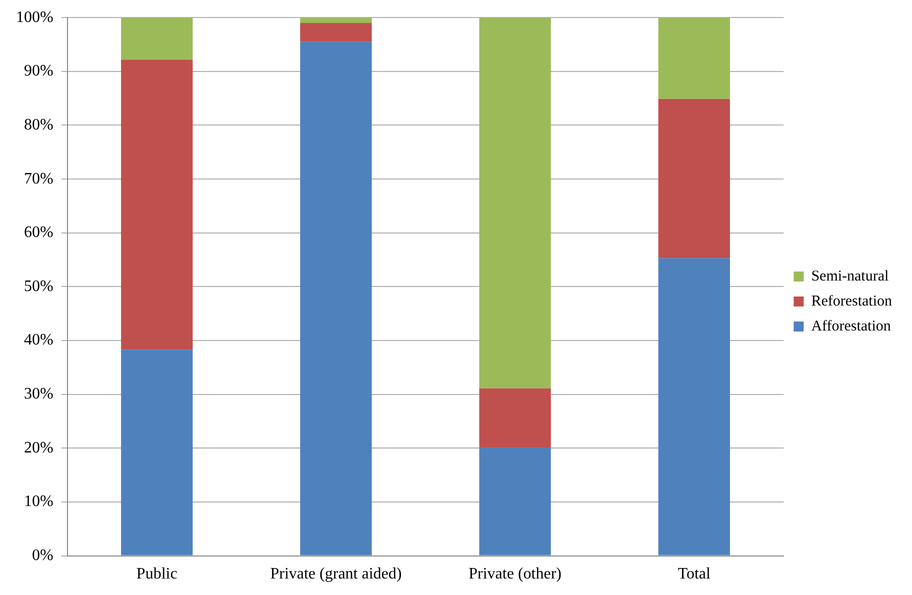 Image resolution: width=912 pixels, height=595 pixels. Describe the element at coordinates (851, 301) in the screenshot. I see `legend-label: Reforestation` at that location.